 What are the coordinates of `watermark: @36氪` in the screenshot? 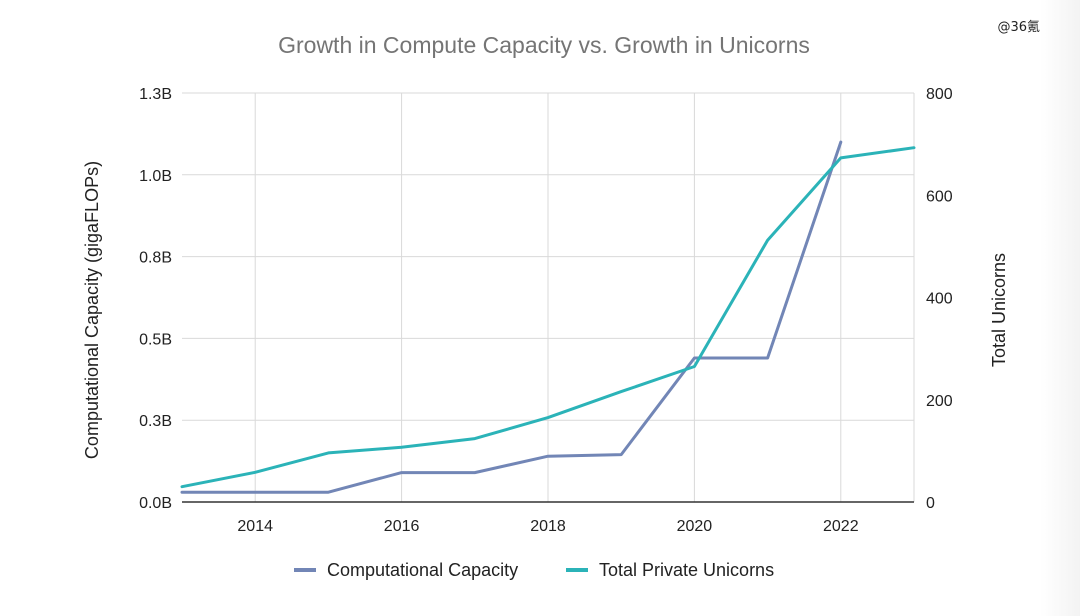 It's located at (1018, 27).